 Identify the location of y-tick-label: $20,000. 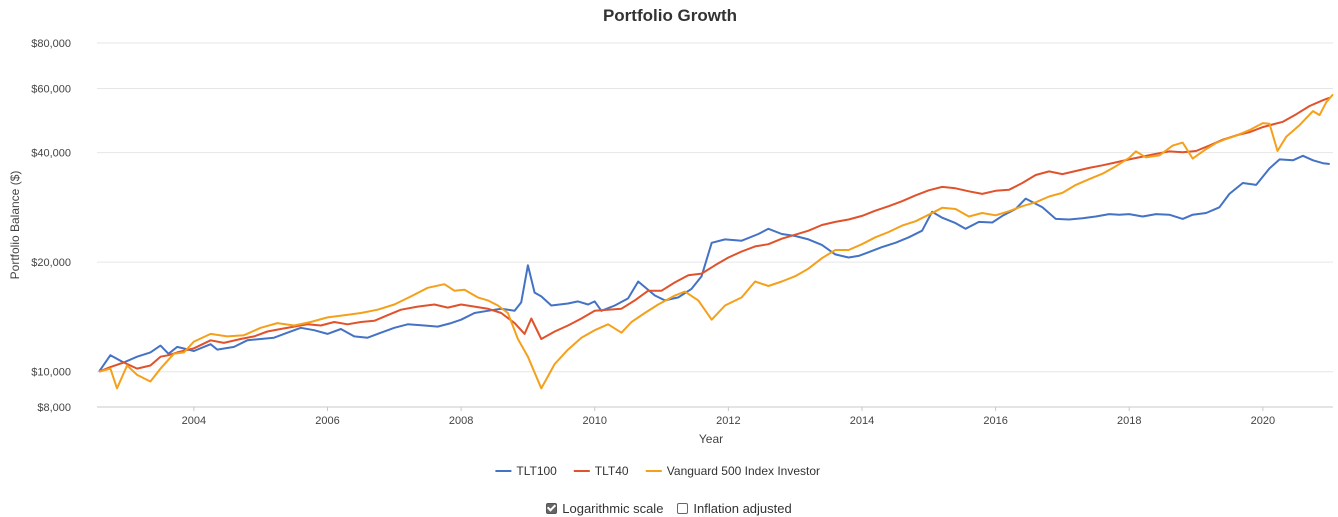
(51, 263).